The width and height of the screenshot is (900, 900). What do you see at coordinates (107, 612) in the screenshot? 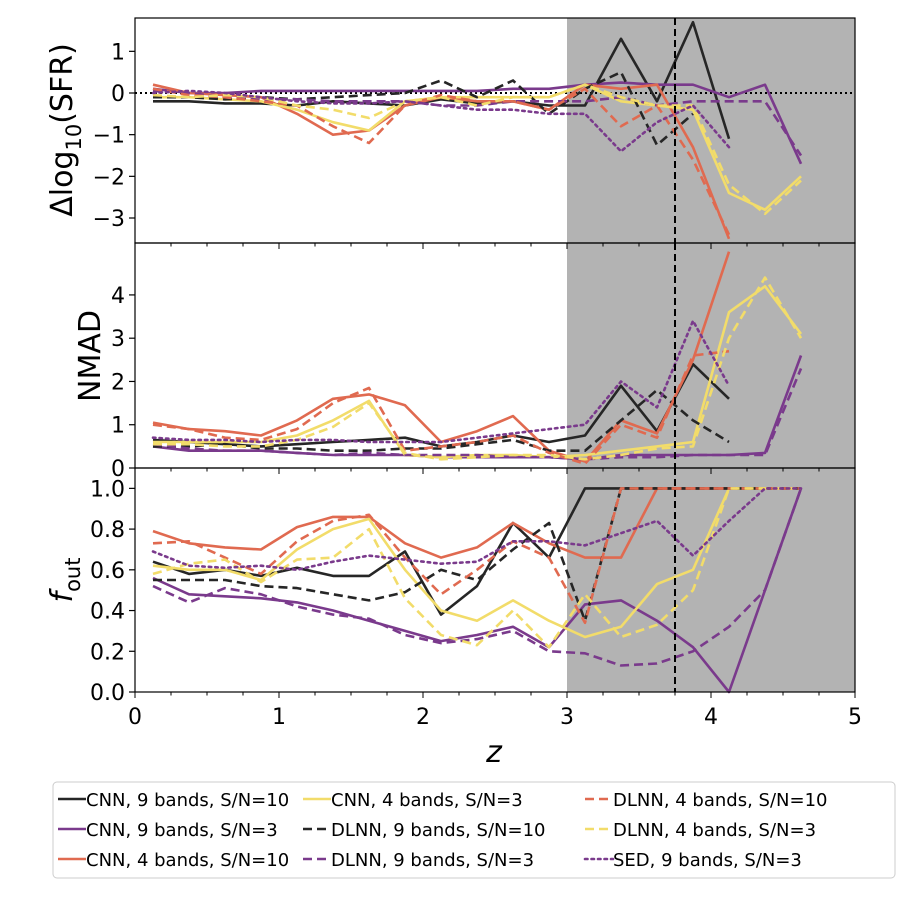
I see `ytick-label: 0.4` at bounding box center [107, 612].